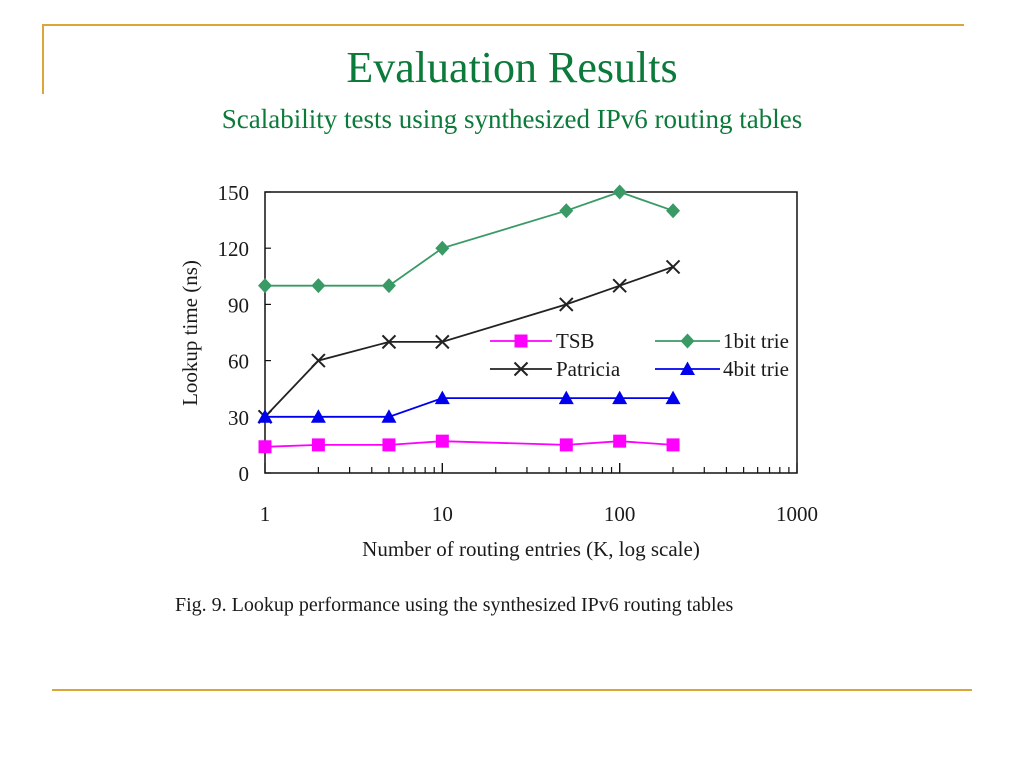 Image resolution: width=1024 pixels, height=768 pixels. I want to click on y-tick-label: 90, so click(238, 305).